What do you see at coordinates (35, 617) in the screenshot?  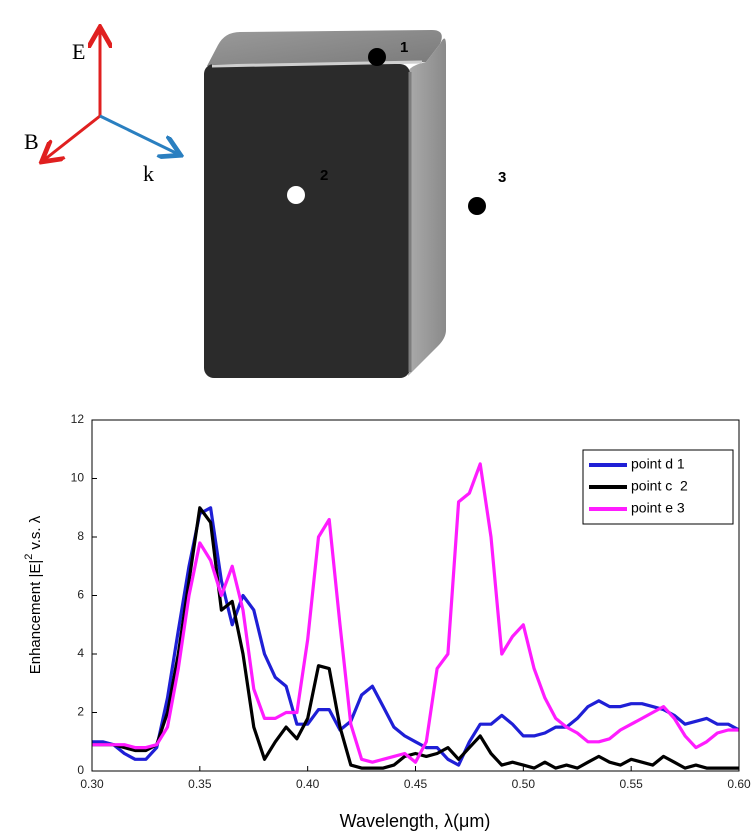 I see `y-label-text: Enhancement |E|` at bounding box center [35, 617].